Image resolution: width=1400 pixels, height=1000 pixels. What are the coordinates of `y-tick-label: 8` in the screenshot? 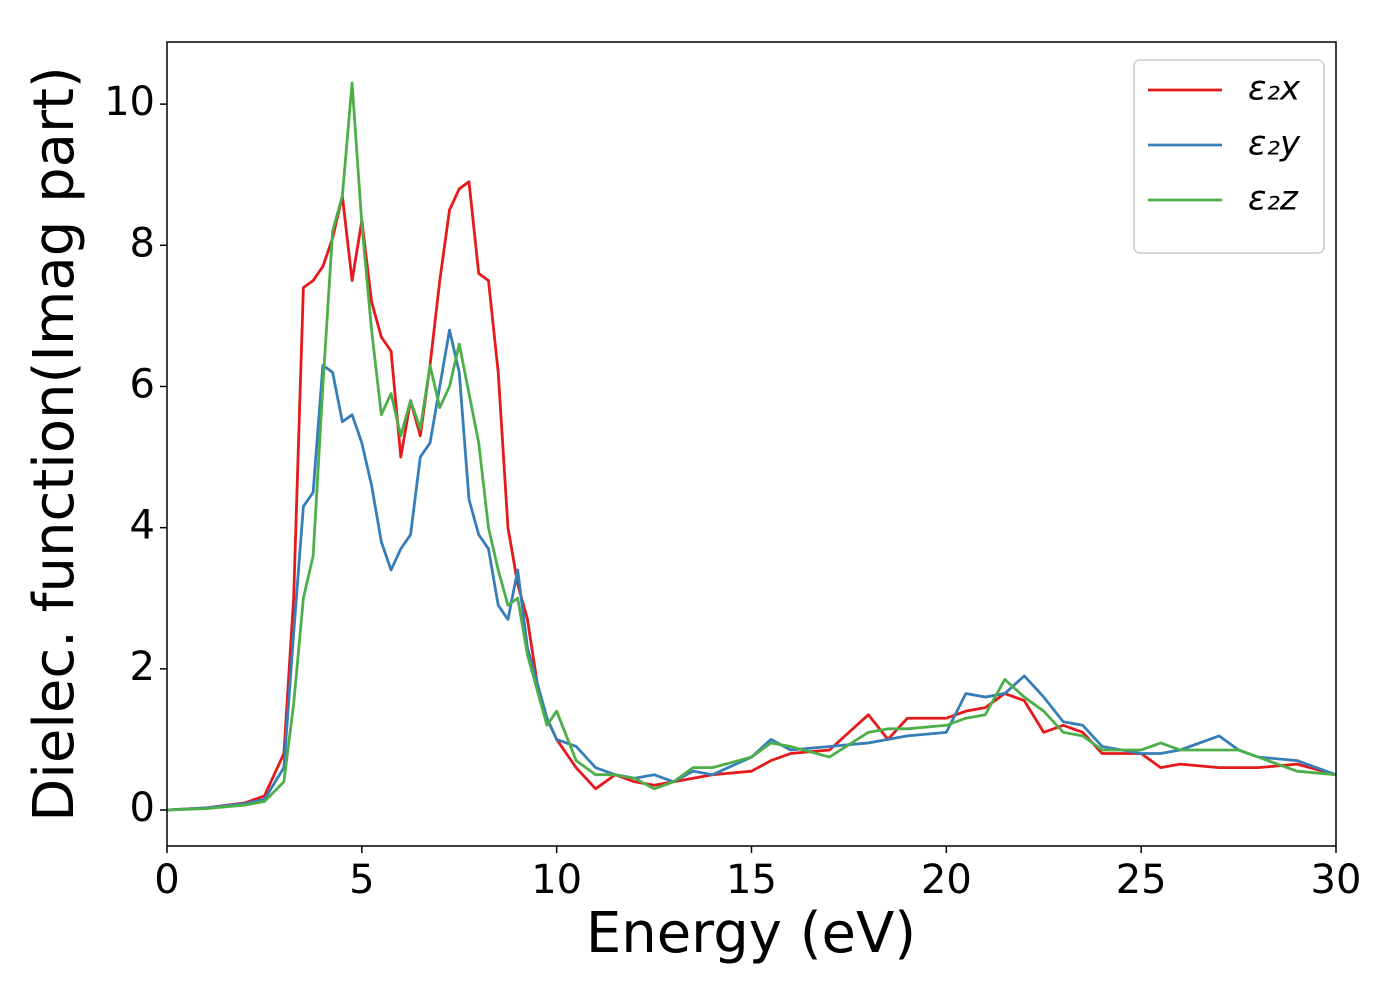 It's located at (142, 243).